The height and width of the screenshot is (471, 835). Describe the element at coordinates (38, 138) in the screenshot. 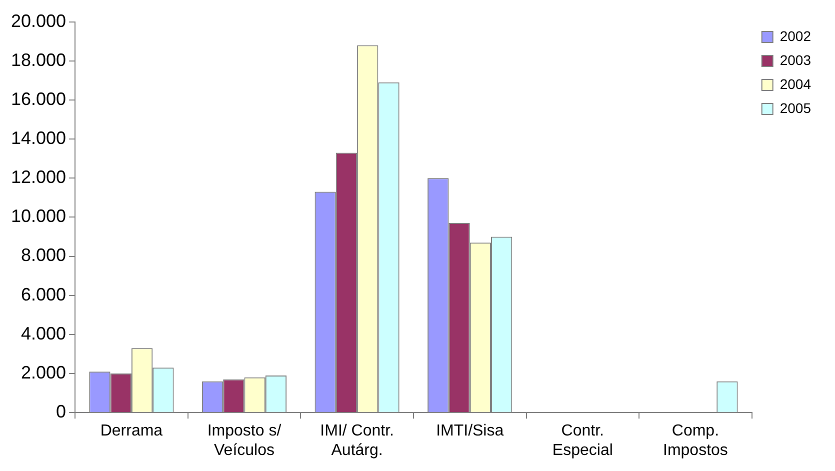

I see `y-tick-label: 14.000` at that location.